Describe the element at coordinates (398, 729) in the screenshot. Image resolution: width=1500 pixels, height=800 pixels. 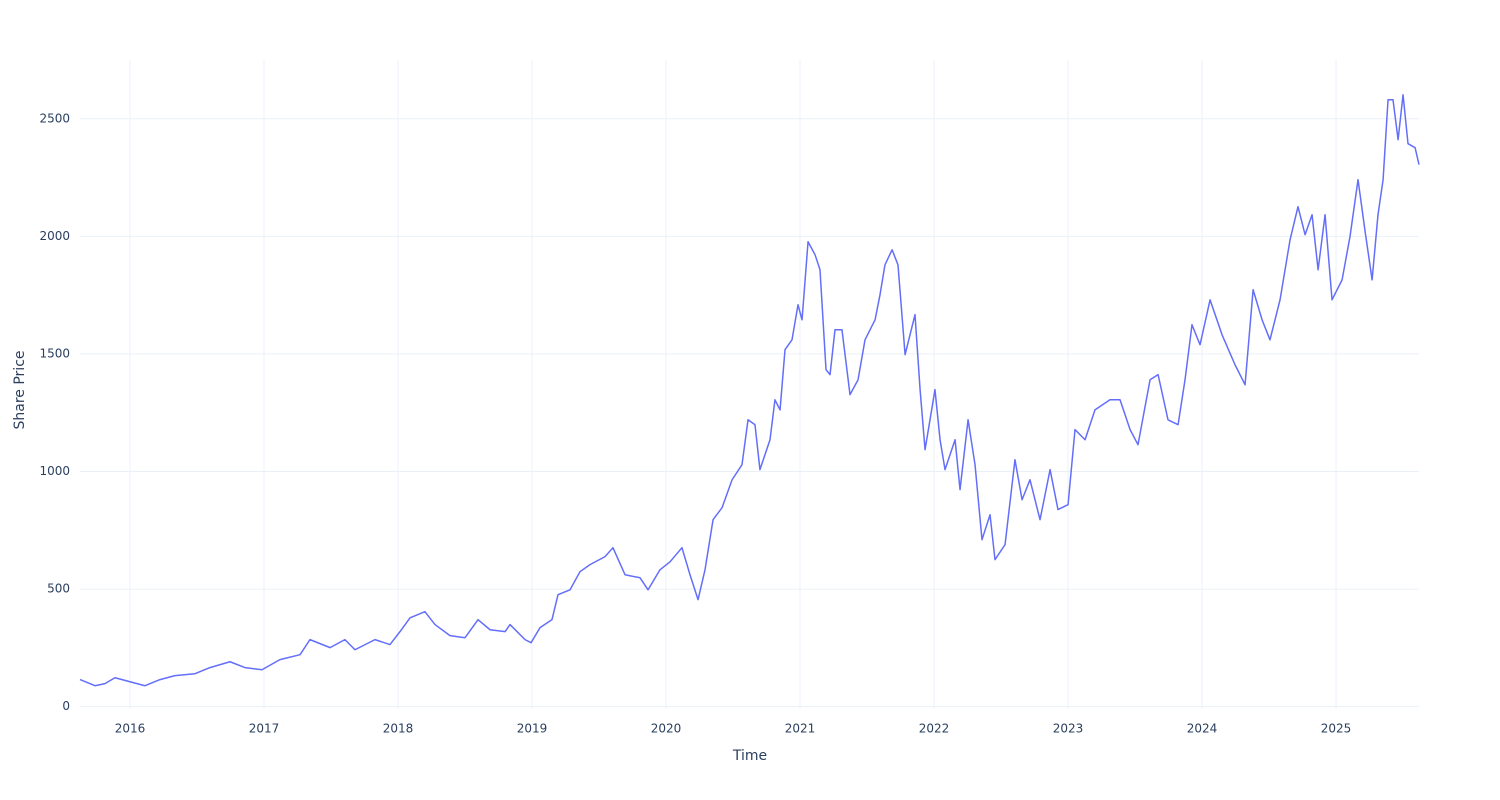
I see `x-tick-label: 2018` at that location.